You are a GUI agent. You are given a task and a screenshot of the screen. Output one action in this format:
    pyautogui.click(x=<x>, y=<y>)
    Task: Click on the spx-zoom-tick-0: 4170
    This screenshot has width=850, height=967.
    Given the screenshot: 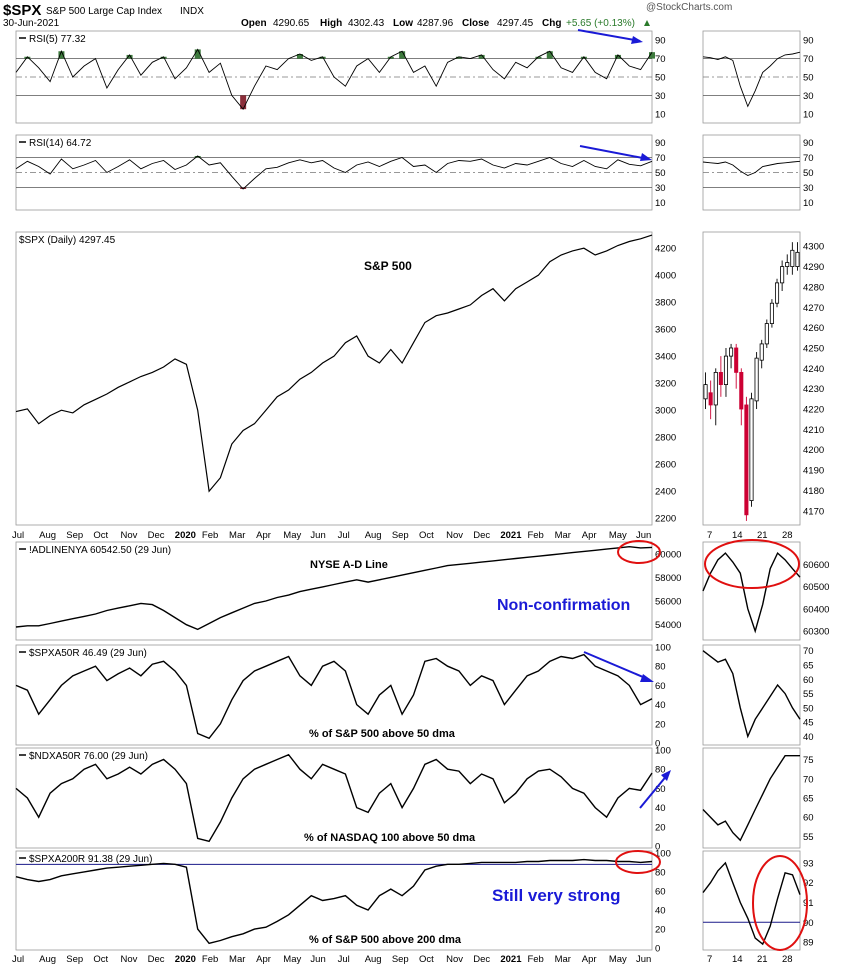 What is the action you would take?
    pyautogui.click(x=813, y=511)
    